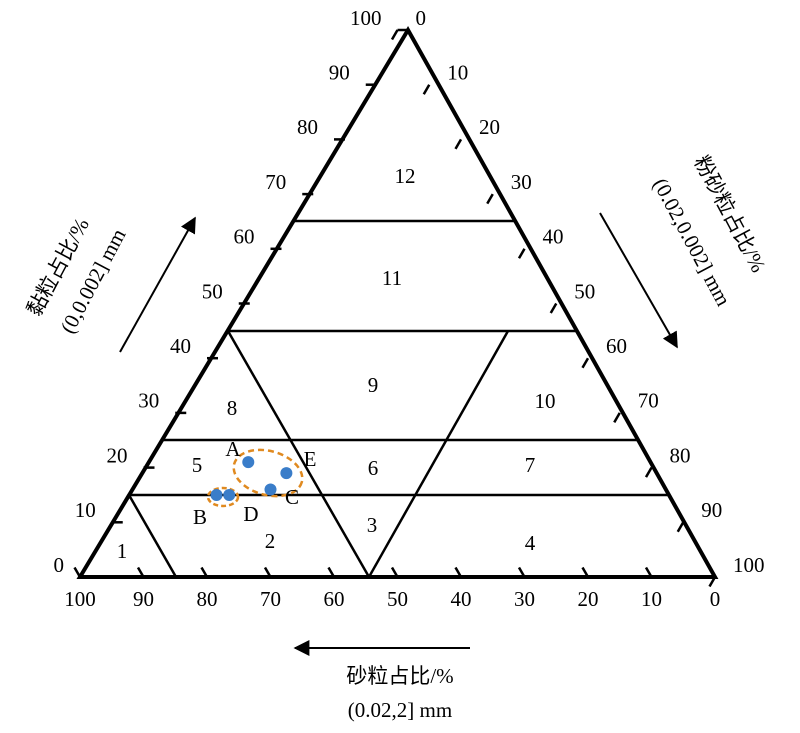  What do you see at coordinates (530, 543) in the screenshot?
I see `region-label: 4` at bounding box center [530, 543].